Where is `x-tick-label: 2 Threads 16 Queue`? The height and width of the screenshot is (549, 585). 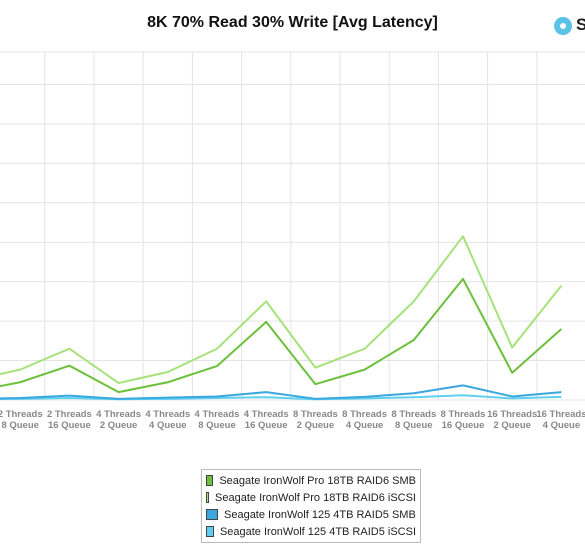 x-tick-label: 2 Threads 16 Queue is located at coordinates (69, 420).